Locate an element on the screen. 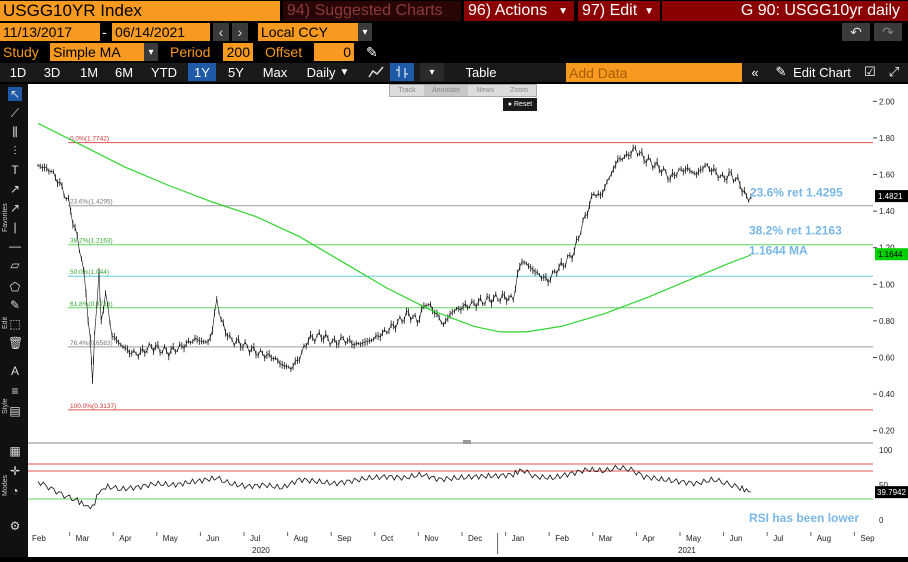  text-style-icon: A is located at coordinates (14, 371).